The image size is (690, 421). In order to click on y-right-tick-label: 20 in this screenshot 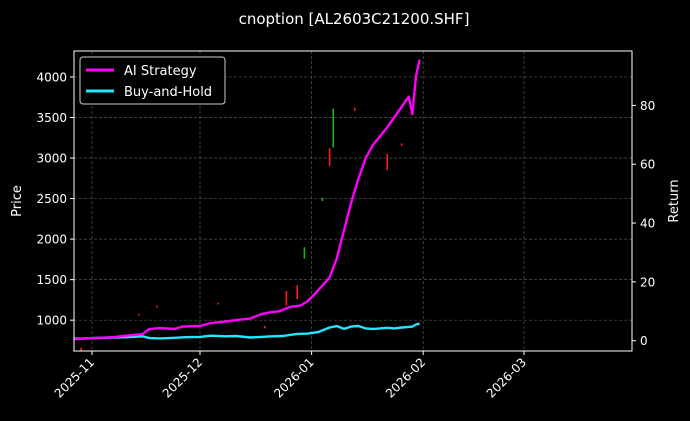, I will do `click(647, 282)`.